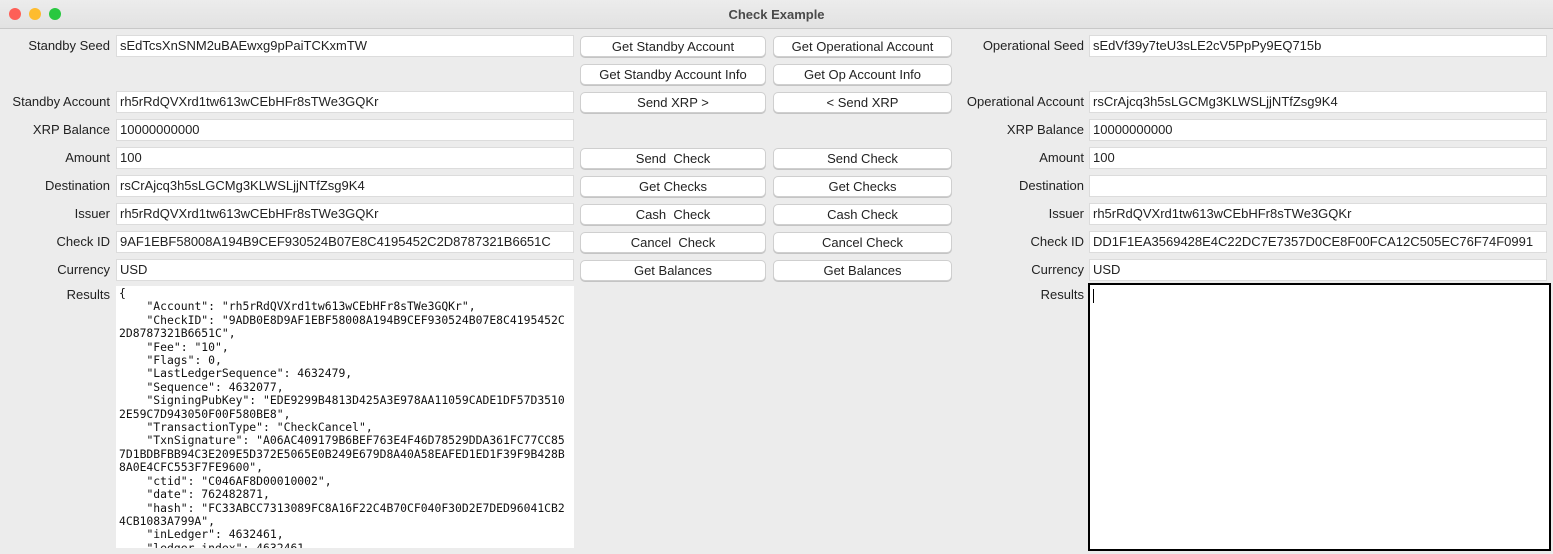 This screenshot has height=554, width=1553. What do you see at coordinates (1318, 186) in the screenshot?
I see `operational-destination-input` at bounding box center [1318, 186].